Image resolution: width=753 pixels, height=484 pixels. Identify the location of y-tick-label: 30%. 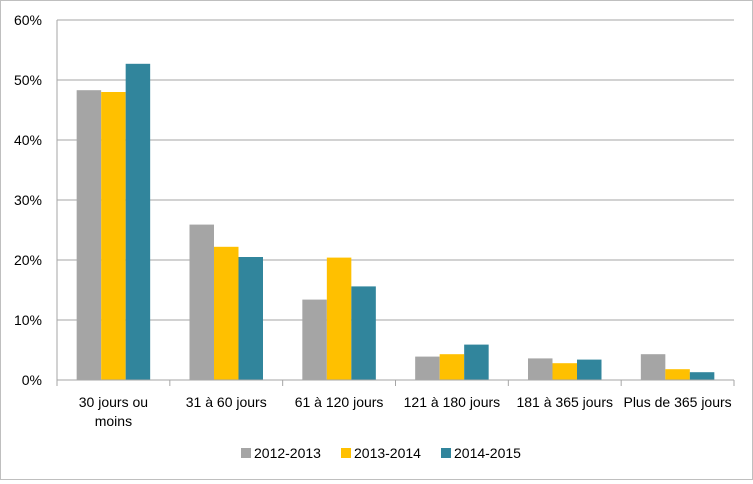
(28, 200).